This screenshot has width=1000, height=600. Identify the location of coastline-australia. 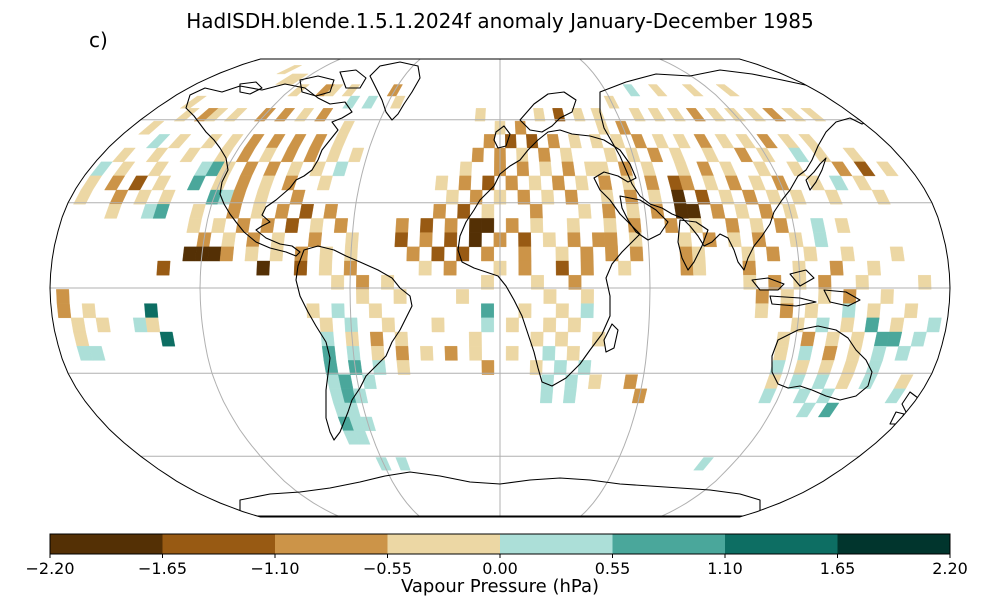
(822, 363).